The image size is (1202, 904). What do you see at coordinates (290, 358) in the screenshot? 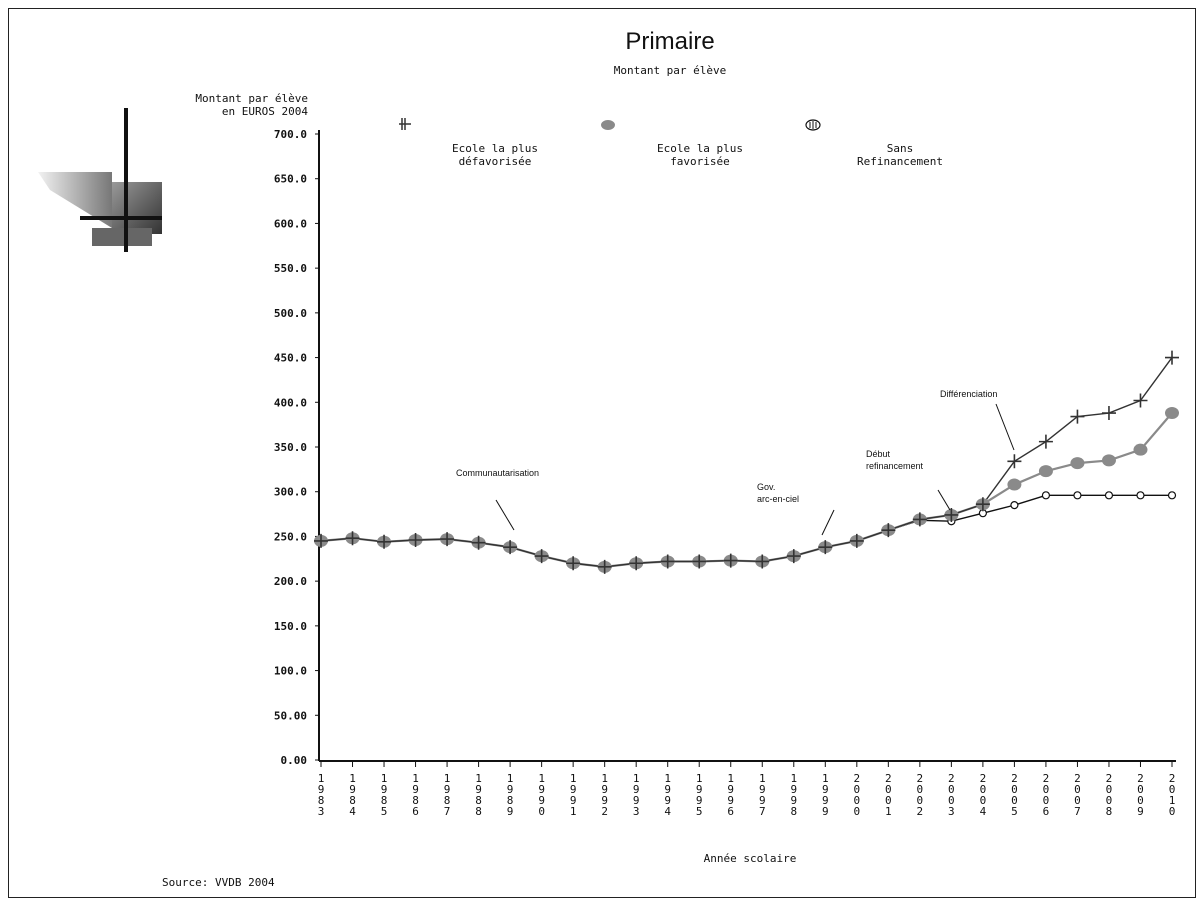
I see `y-tick-label: 450.0` at bounding box center [290, 358].